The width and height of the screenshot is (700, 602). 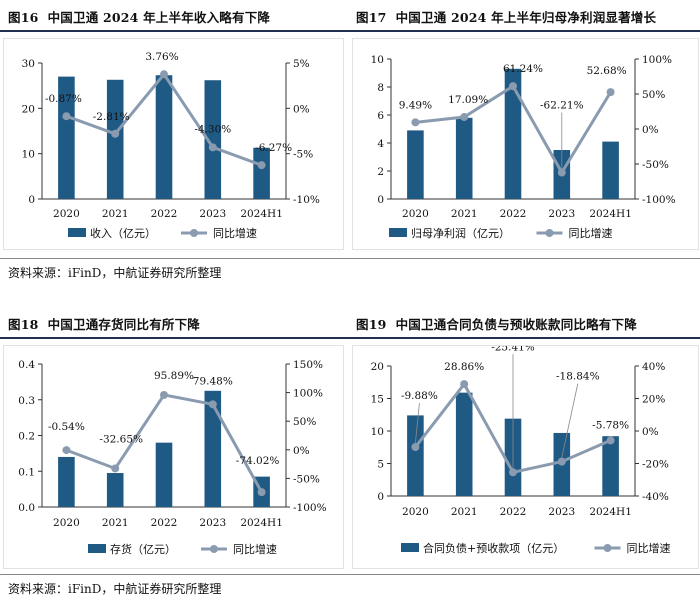 What do you see at coordinates (350, 574) in the screenshot?
I see `bottom-source-rule` at bounding box center [350, 574].